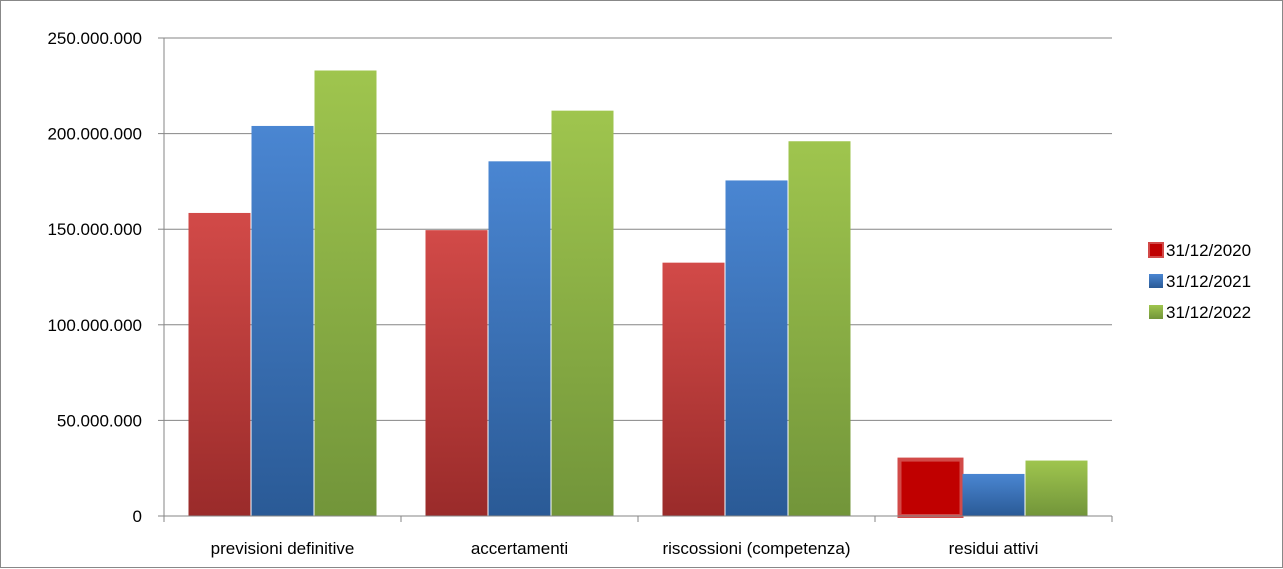  I want to click on legend: 31/12/2020 31/12/2021 31/12/2022, so click(1199, 281).